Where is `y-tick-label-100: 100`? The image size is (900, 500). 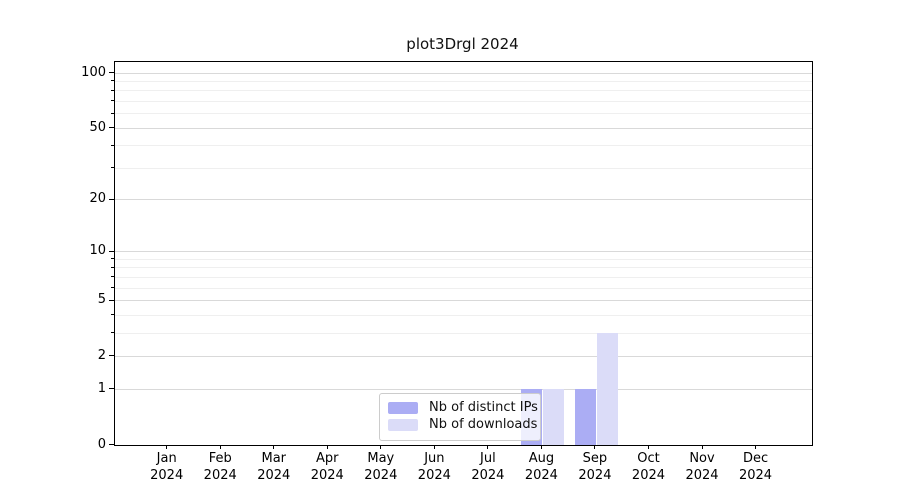 y-tick-label-100: 100 is located at coordinates (93, 72).